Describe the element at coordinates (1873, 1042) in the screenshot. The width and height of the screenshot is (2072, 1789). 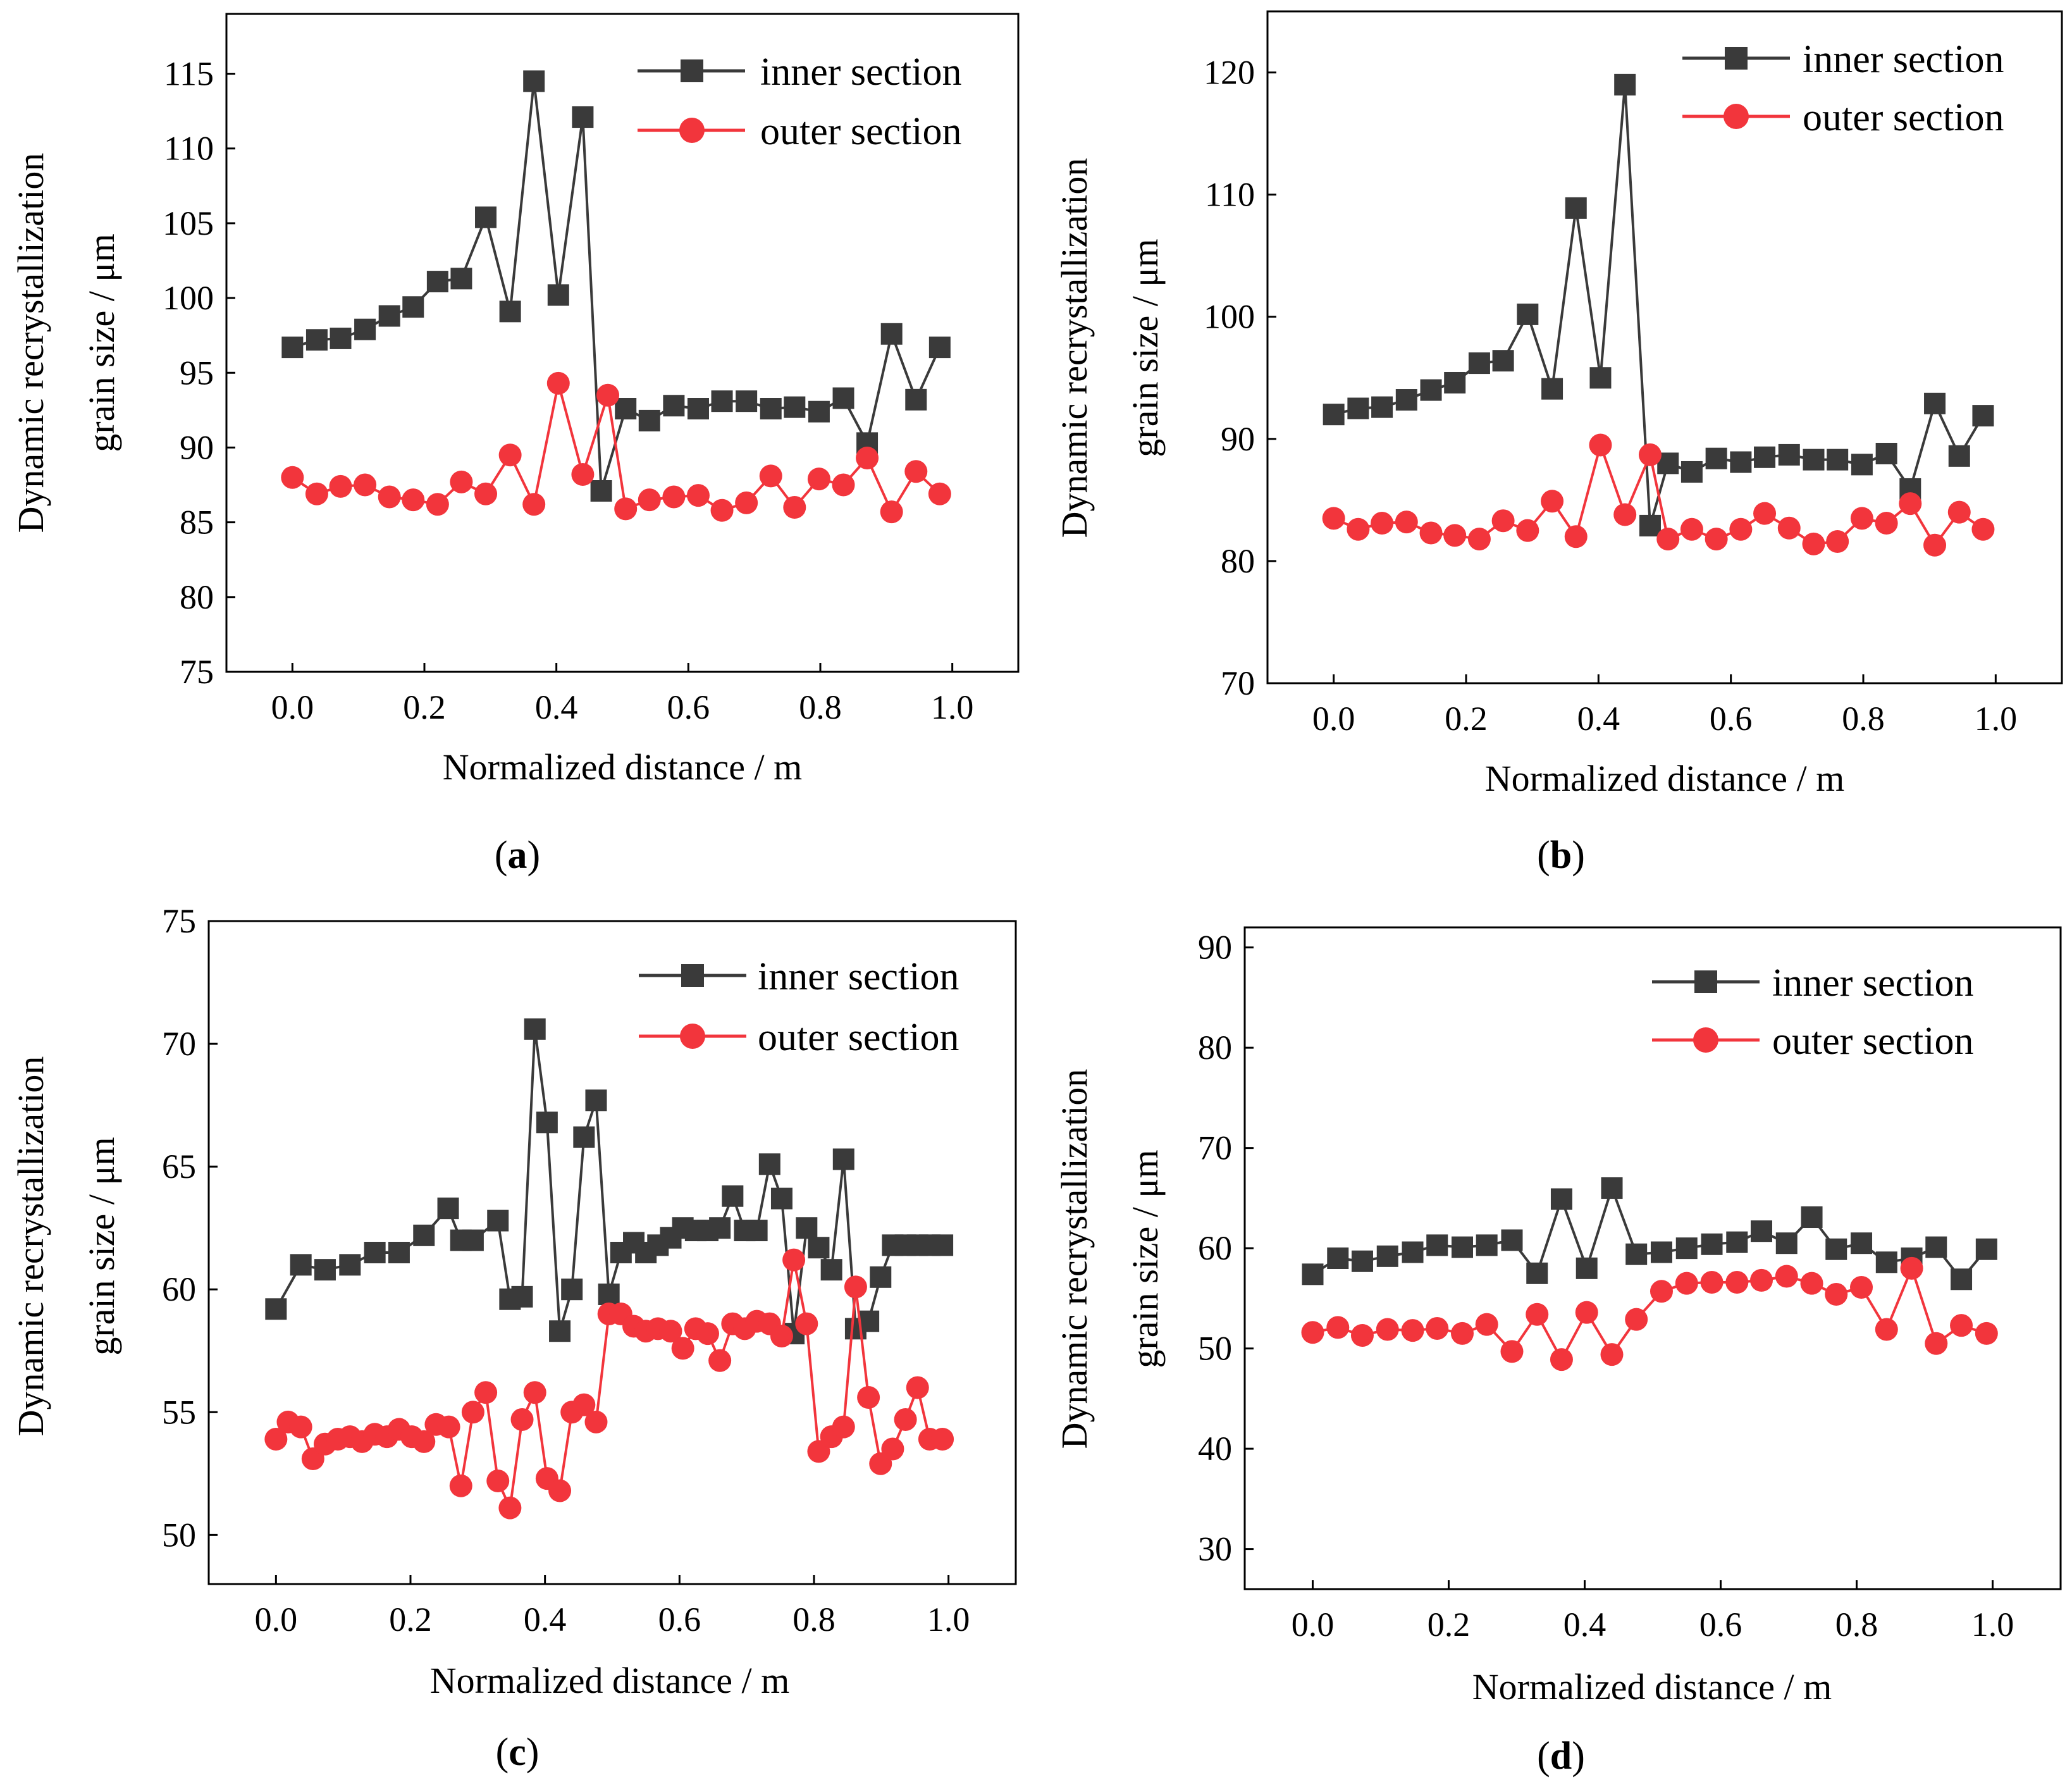
I see `panel-d-legend-outer-label: outer section` at that location.